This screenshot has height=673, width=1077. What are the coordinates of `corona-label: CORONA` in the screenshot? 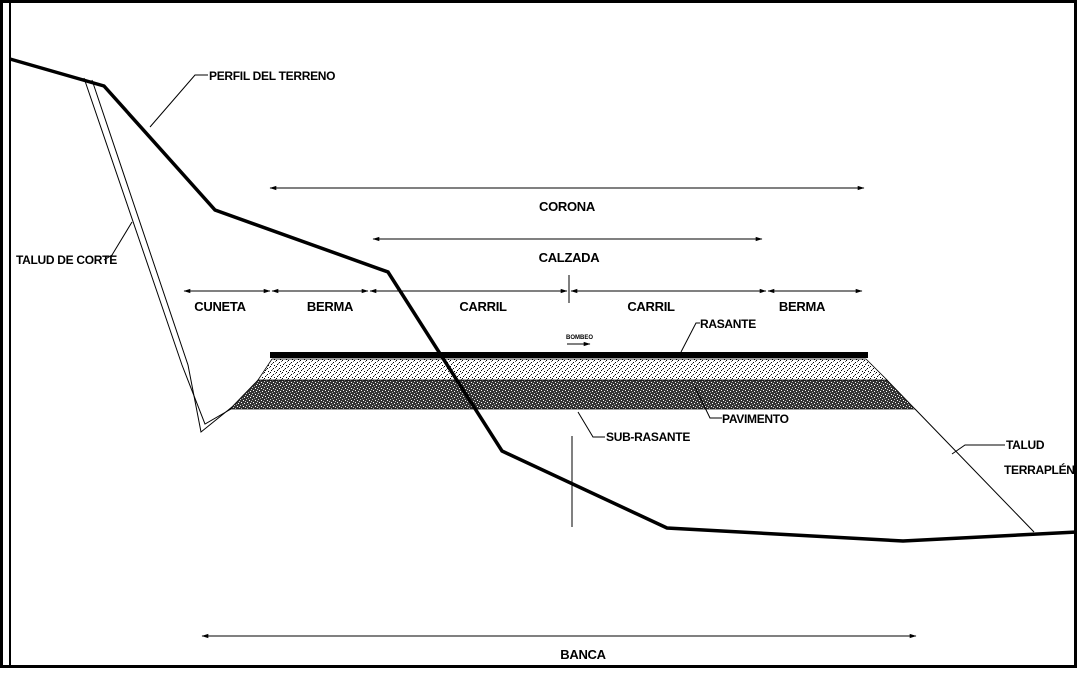 It's located at (567, 206).